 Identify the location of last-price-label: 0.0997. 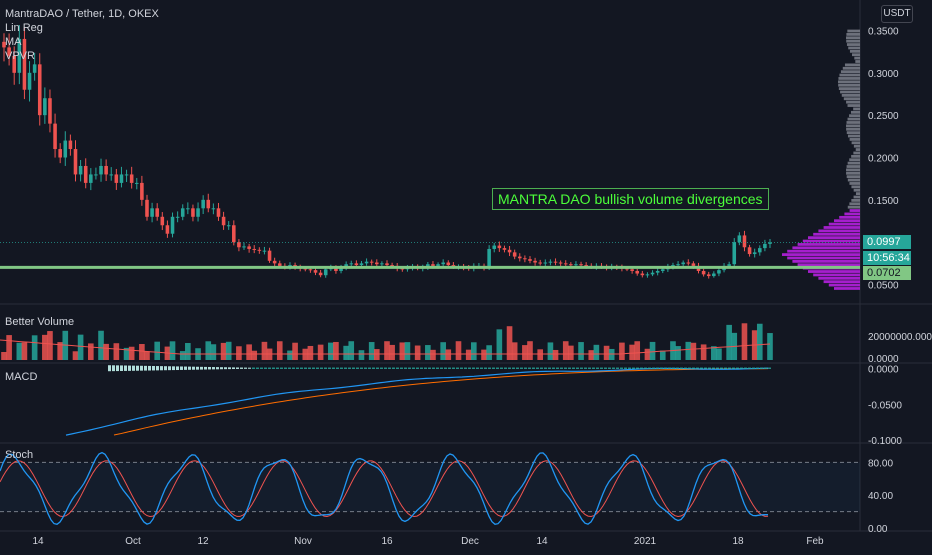
(887, 242).